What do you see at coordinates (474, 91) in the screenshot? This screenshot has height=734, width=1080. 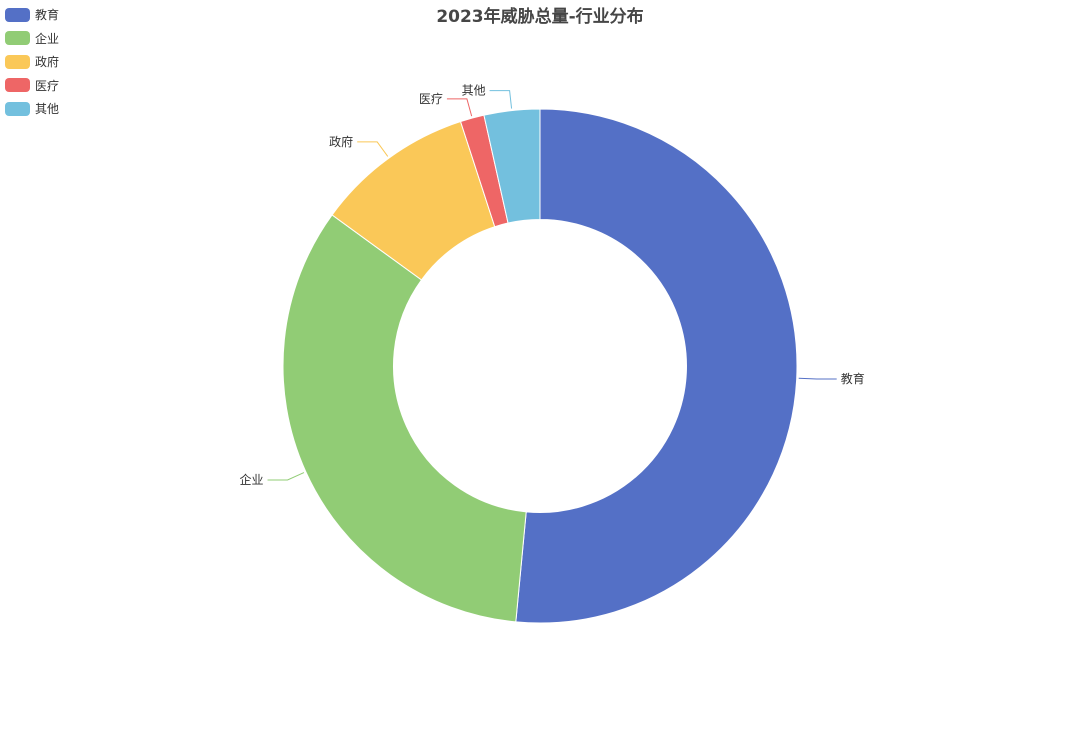 I see `slice-label: 其他` at bounding box center [474, 91].